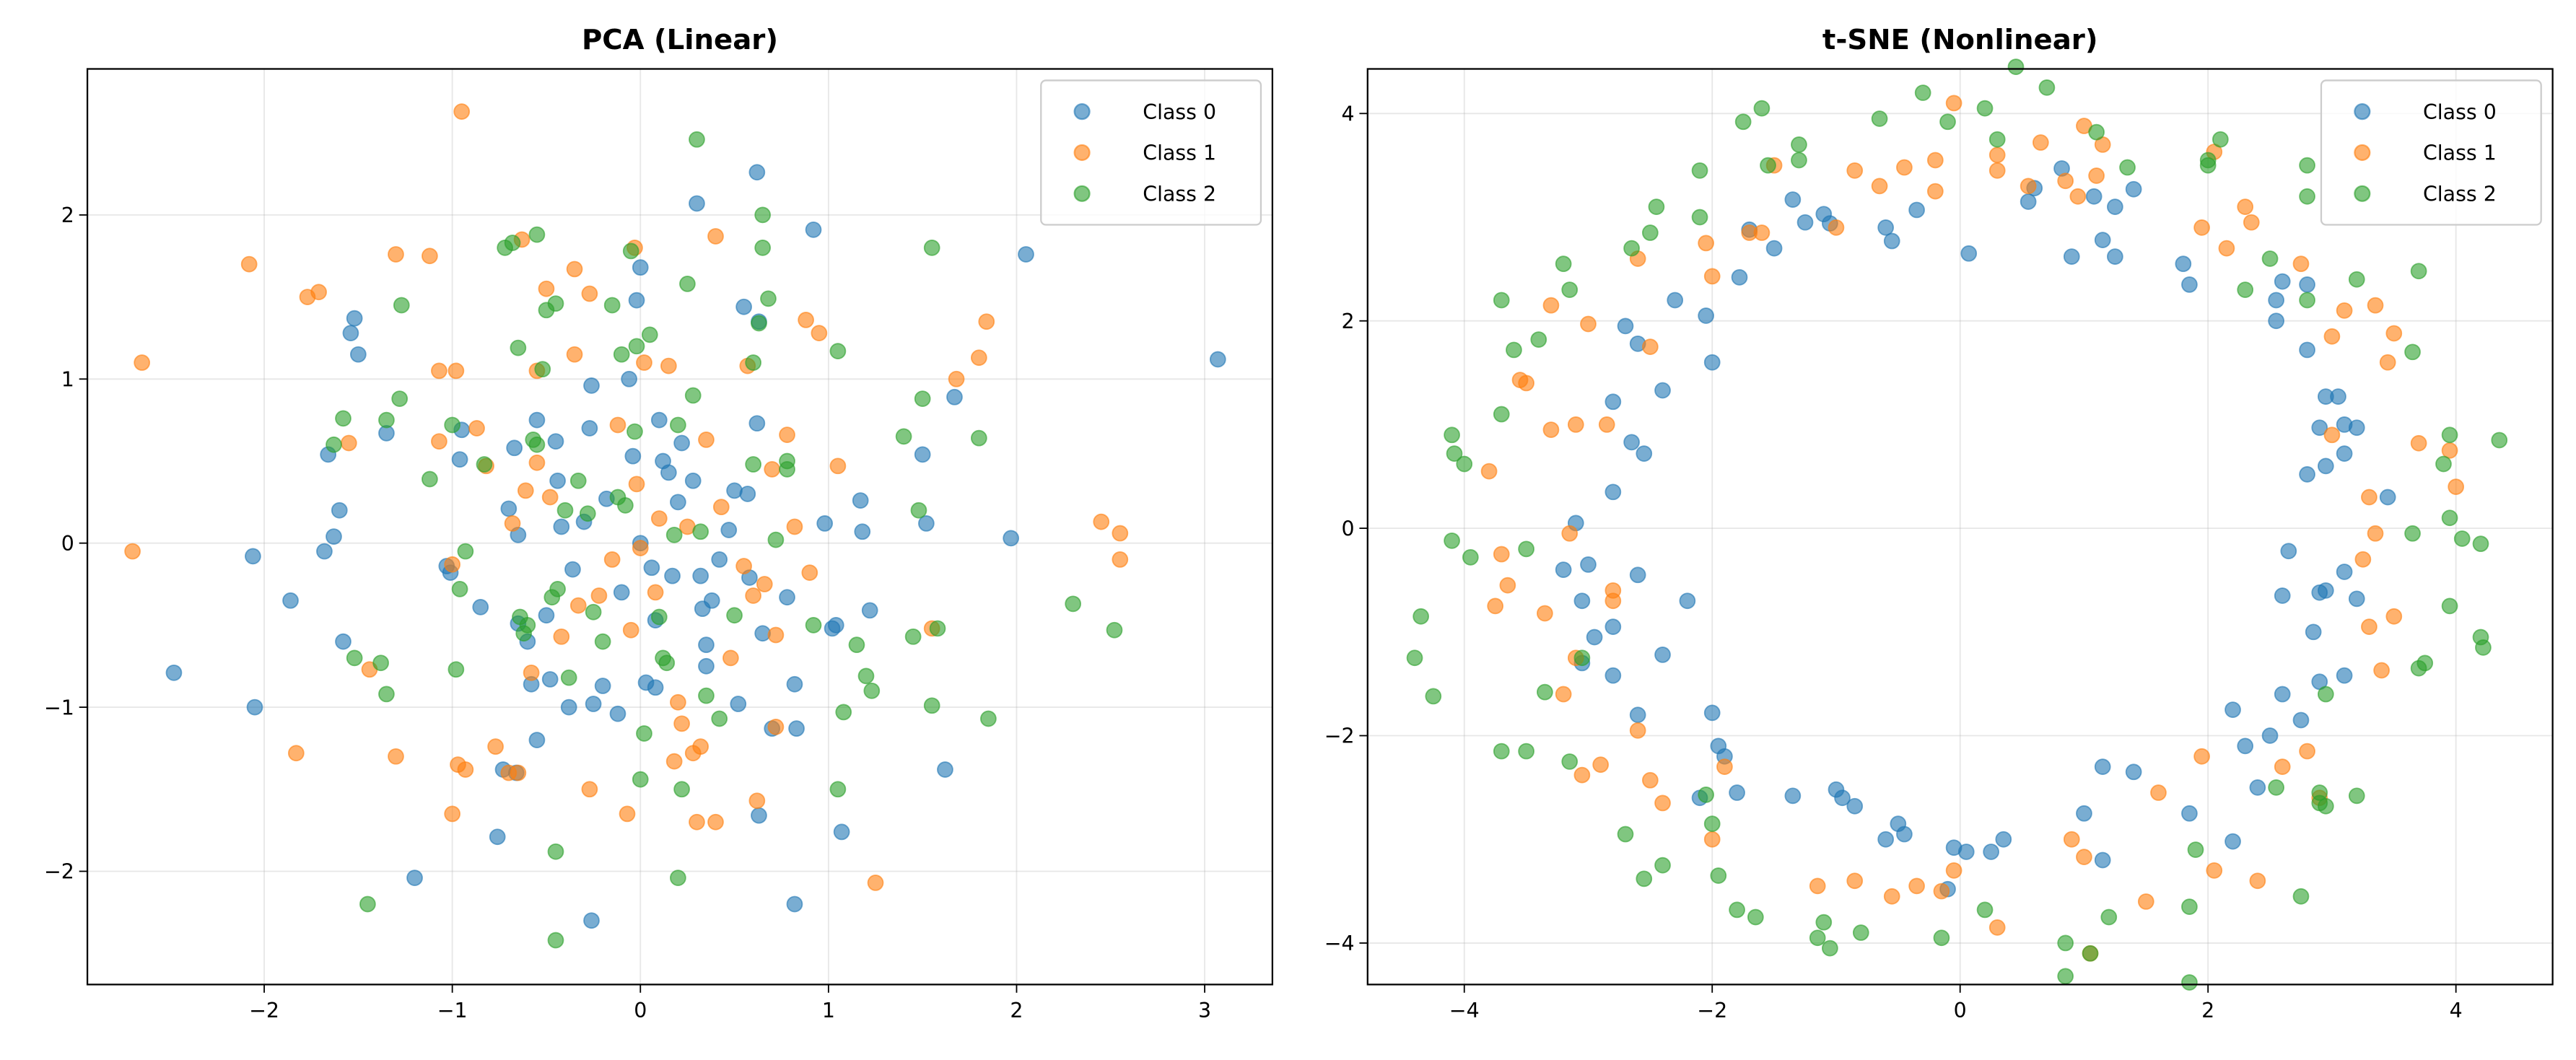 The height and width of the screenshot is (1060, 2576). I want to click on x-tick-label: 0, so click(640, 1010).